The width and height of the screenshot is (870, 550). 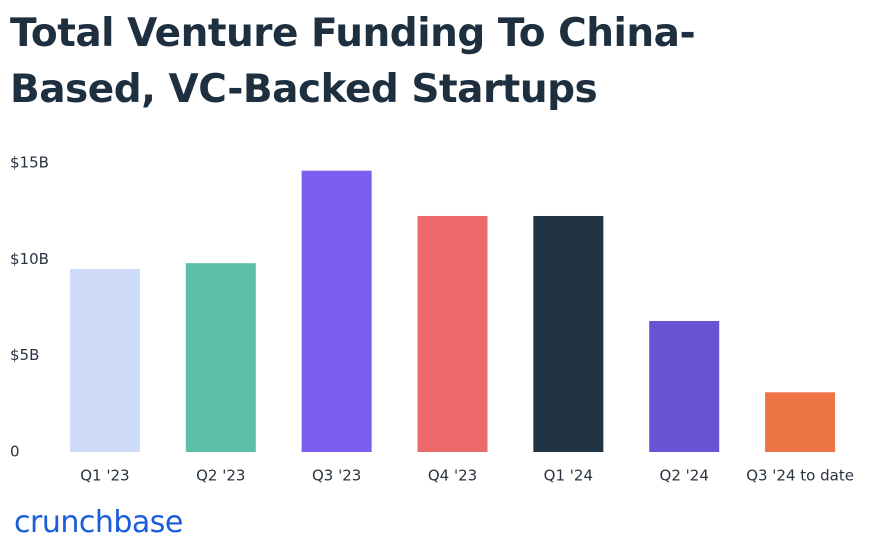 What do you see at coordinates (29, 259) in the screenshot?
I see `y-tick-label: $10B` at bounding box center [29, 259].